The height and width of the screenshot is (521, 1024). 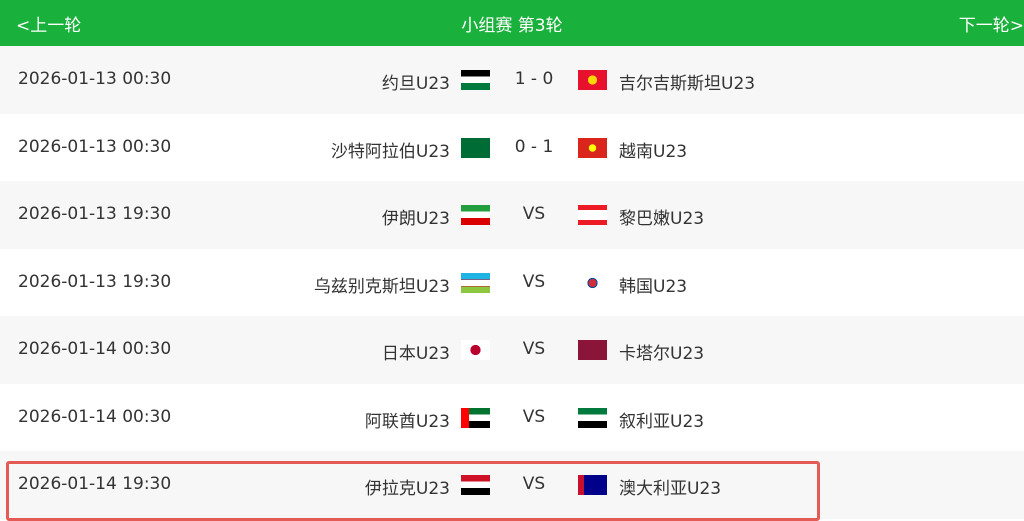 What do you see at coordinates (512, 80) in the screenshot?
I see `match-row: 2026-01-13 00:30 约旦U23 1 - 0 吉尔吉斯斯坦U23` at bounding box center [512, 80].